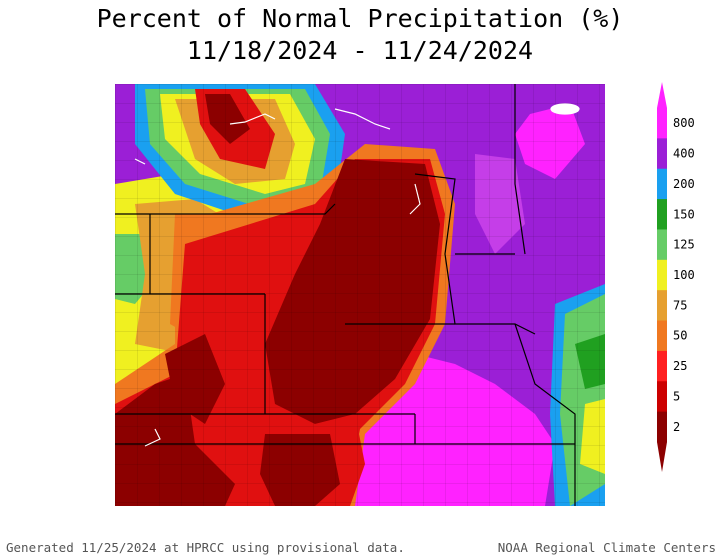 The image size is (720, 556). Describe the element at coordinates (684, 245) in the screenshot. I see `legend-label: 125` at that location.